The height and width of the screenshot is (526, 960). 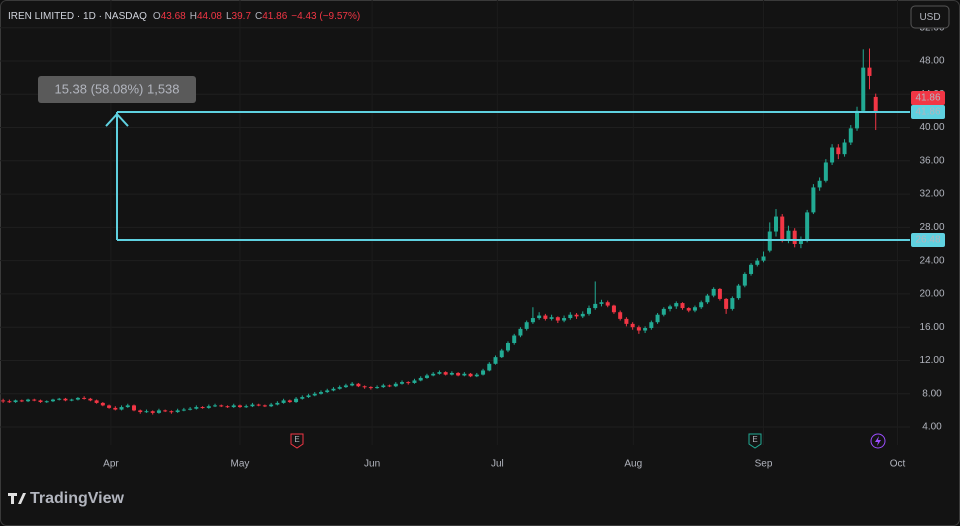 I want to click on y-tick-label: 4.00, so click(x=932, y=427).